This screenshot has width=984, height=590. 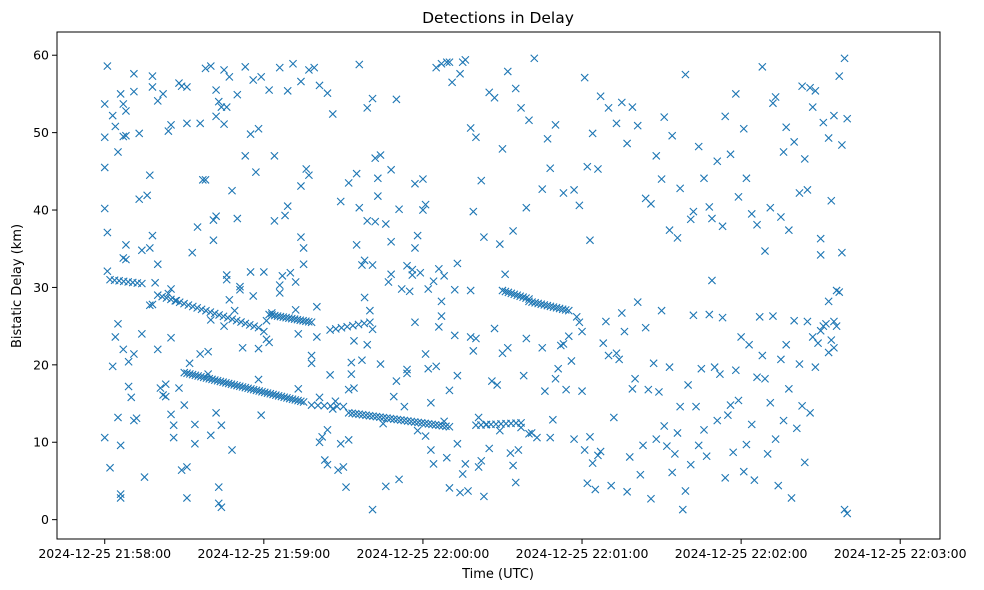 What do you see at coordinates (41, 132) in the screenshot?
I see `y-tick-label: 50` at bounding box center [41, 132].